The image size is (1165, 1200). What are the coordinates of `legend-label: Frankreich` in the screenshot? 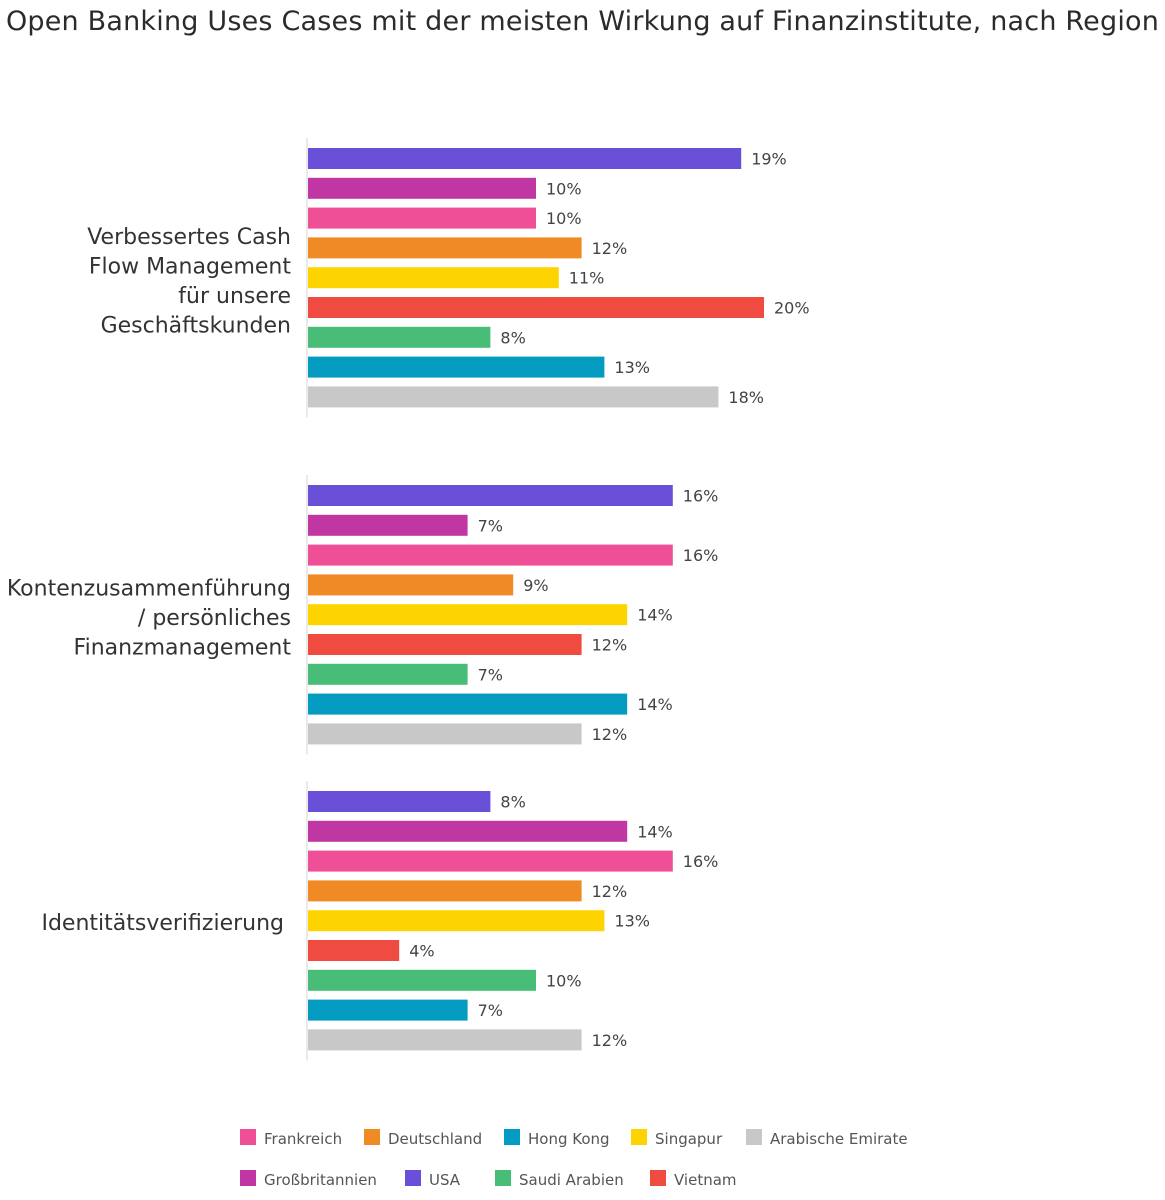 It's located at (303, 1139).